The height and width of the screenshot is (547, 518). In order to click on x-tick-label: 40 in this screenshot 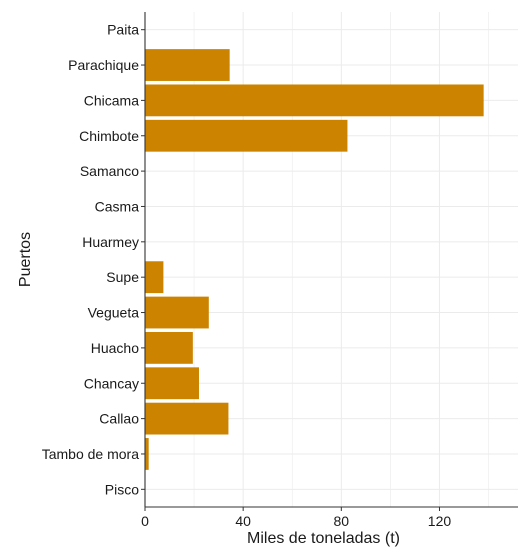, I will do `click(243, 521)`.